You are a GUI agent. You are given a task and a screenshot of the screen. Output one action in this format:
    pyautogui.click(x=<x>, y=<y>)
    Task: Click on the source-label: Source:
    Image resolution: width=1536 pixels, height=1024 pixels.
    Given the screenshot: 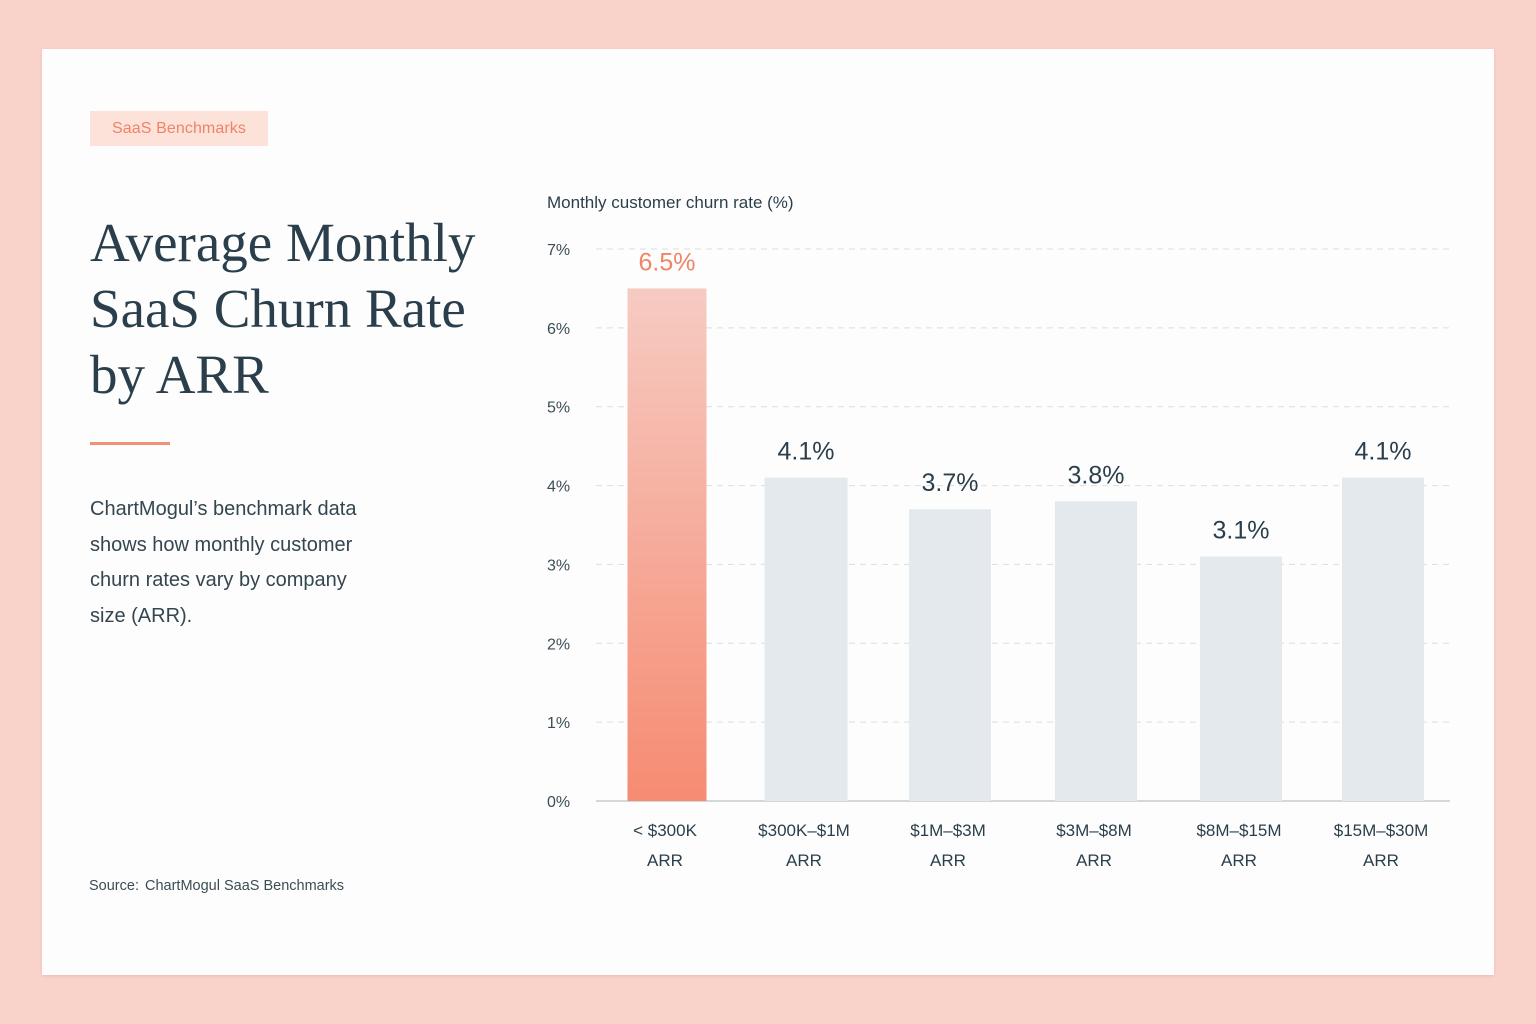 What is the action you would take?
    pyautogui.click(x=114, y=886)
    